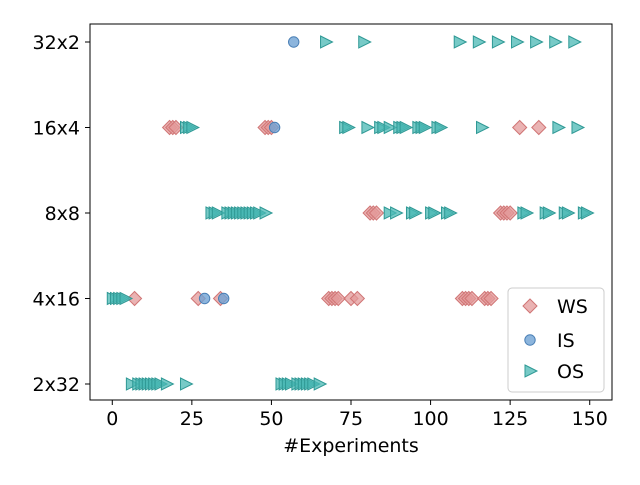 The width and height of the screenshot is (640, 485). Describe the element at coordinates (56, 300) in the screenshot. I see `y-tick-label: 4x16` at that location.